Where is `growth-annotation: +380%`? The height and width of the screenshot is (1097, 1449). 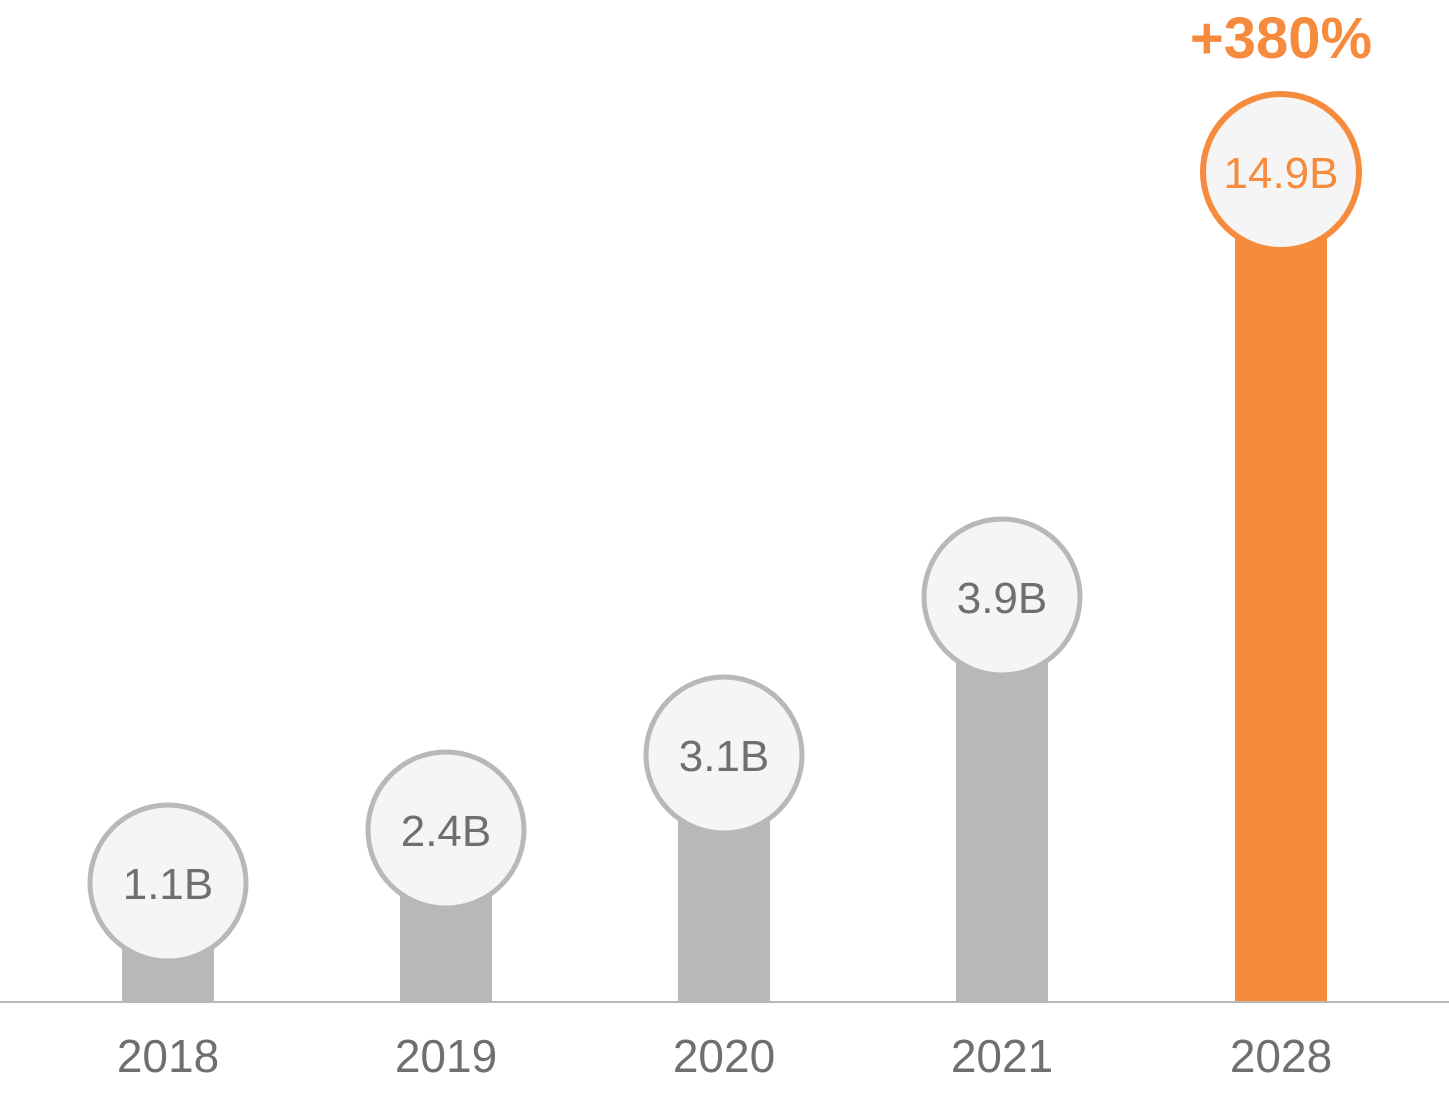
growth-annotation: +380% is located at coordinates (1281, 38).